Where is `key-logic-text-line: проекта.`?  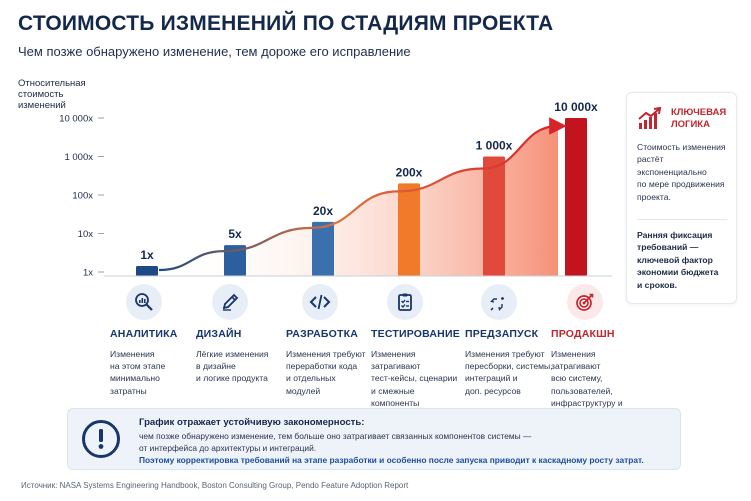
key-logic-text-line: проекта. is located at coordinates (654, 196).